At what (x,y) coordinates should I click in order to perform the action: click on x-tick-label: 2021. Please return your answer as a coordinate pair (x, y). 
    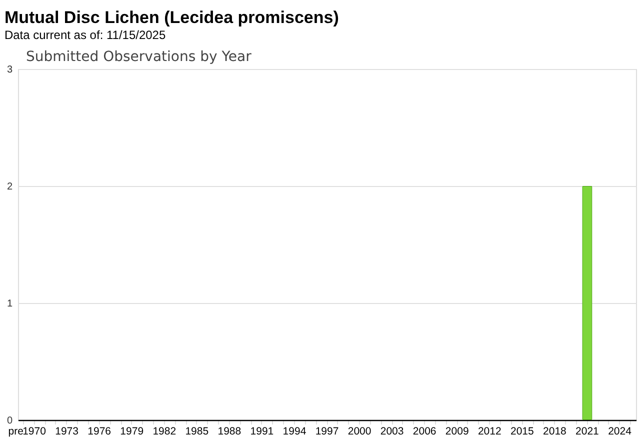
    Looking at the image, I should click on (588, 432).